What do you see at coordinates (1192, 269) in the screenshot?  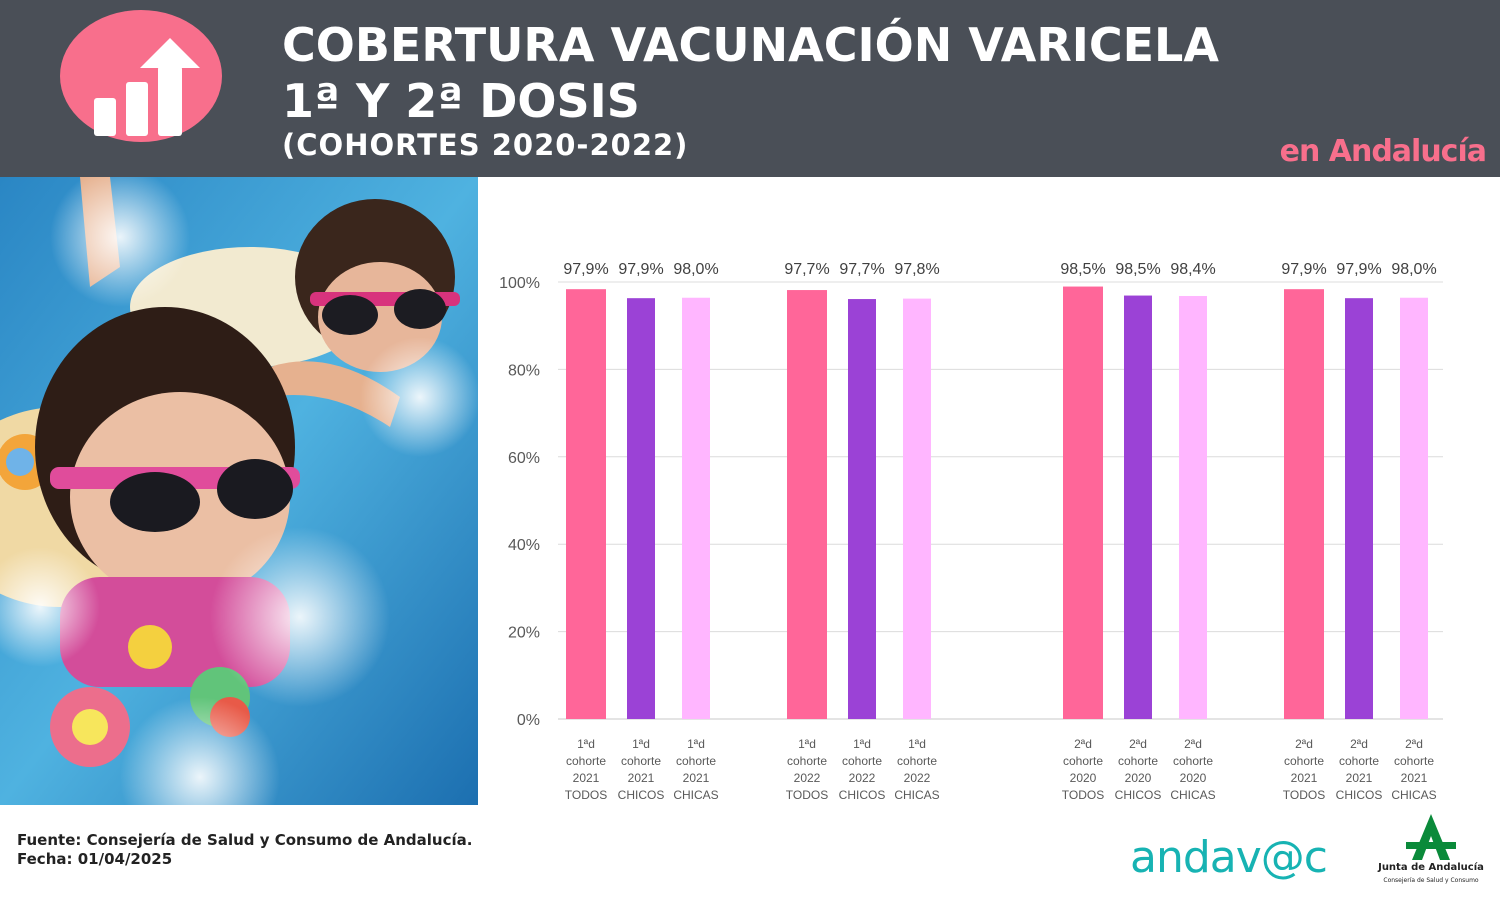 I see `value-label: 98,4%` at bounding box center [1192, 269].